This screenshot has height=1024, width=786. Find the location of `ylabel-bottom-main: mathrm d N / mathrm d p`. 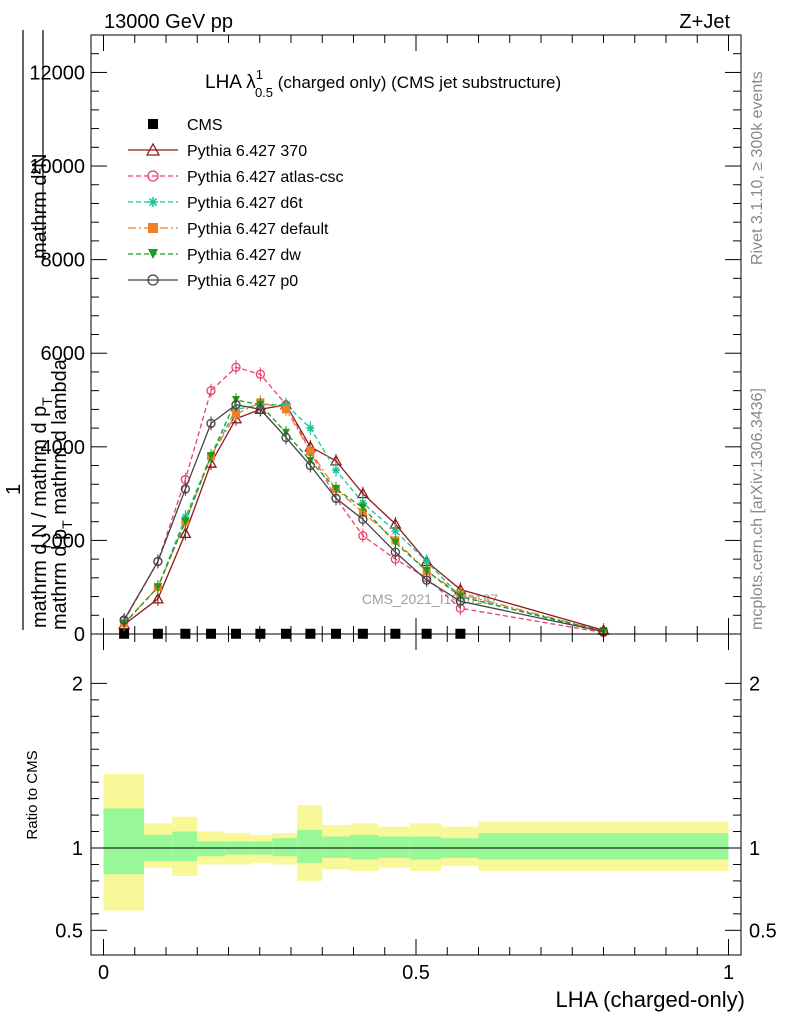

ylabel-bottom-main: mathrm d N / mathrm d p is located at coordinates (40, 517).